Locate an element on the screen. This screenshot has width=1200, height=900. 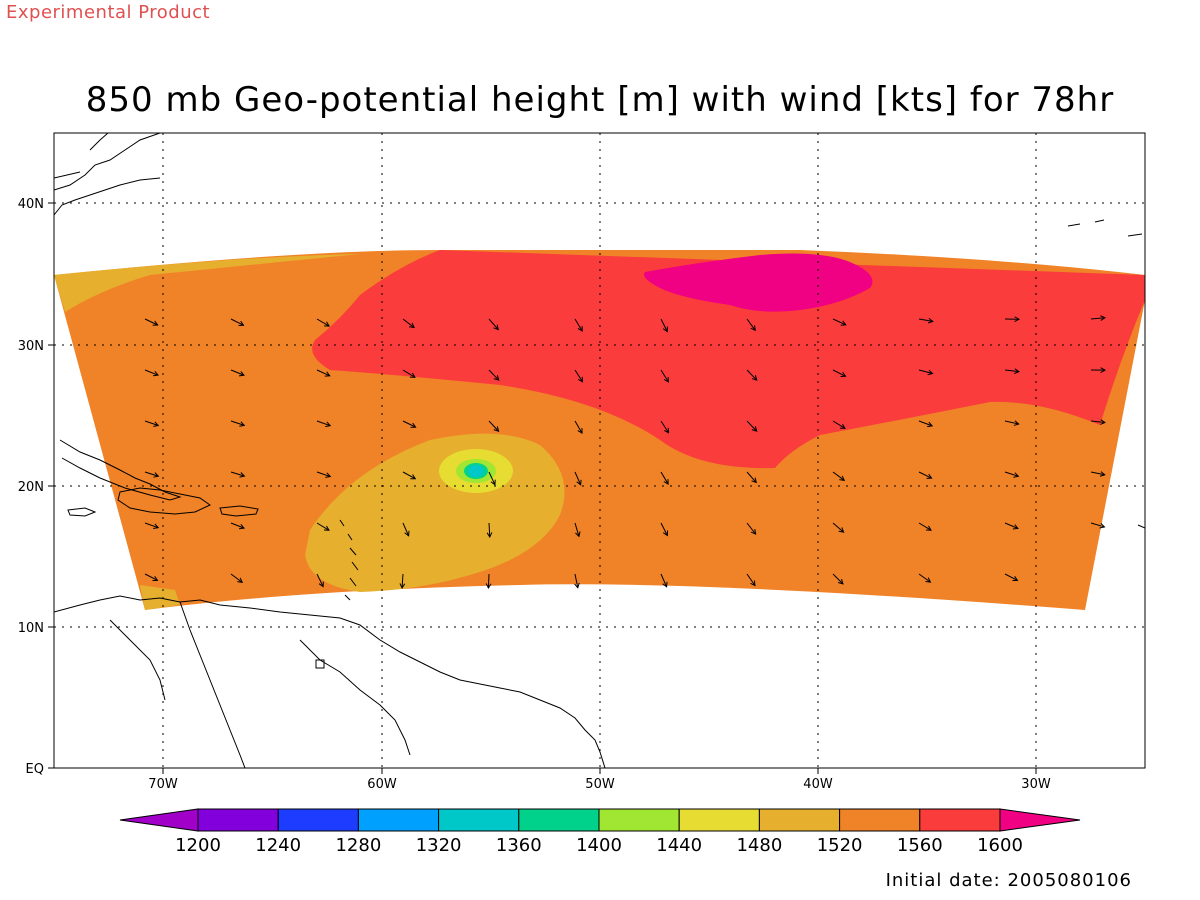
lon-label-70w: 70W is located at coordinates (163, 784).